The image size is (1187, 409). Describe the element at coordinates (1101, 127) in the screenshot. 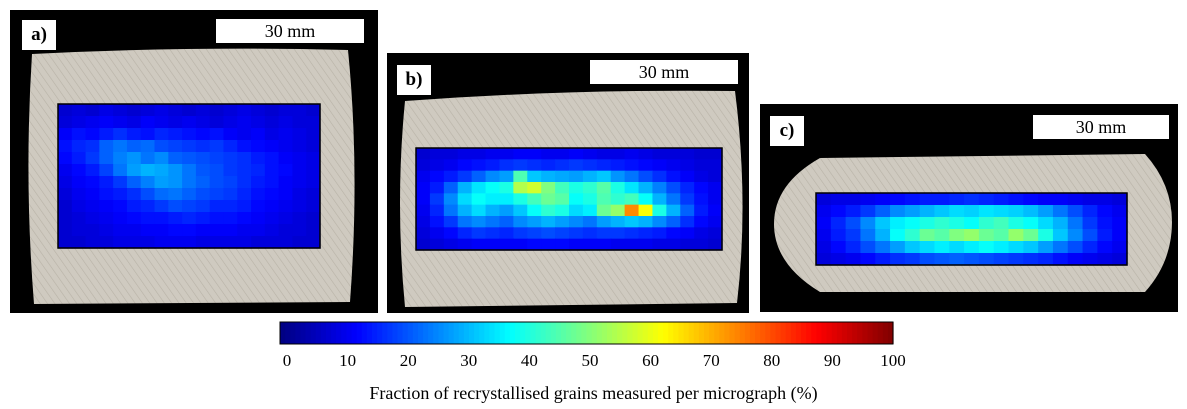

I see `scale-bar-c: 30 mm` at that location.